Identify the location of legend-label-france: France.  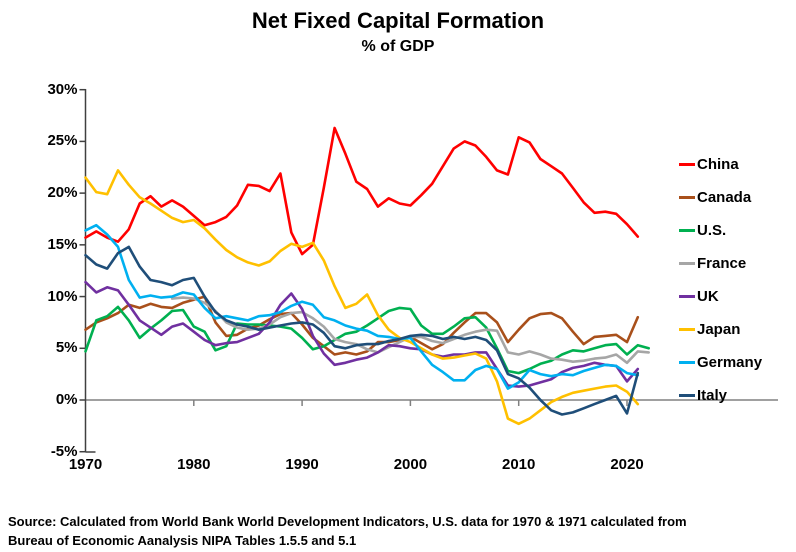
(722, 263).